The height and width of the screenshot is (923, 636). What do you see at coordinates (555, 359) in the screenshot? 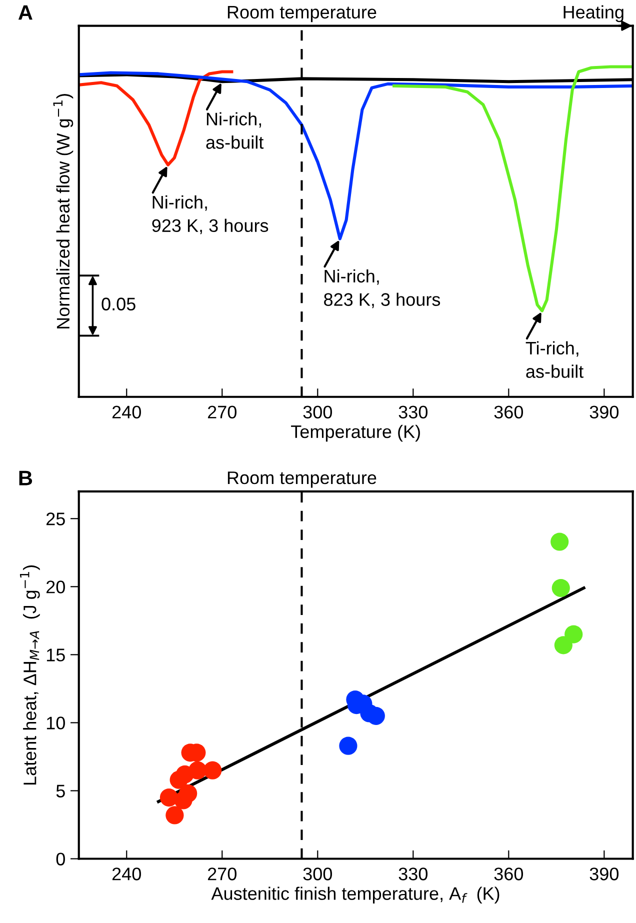
I see `annotation: Ti-rich, as-built` at bounding box center [555, 359].